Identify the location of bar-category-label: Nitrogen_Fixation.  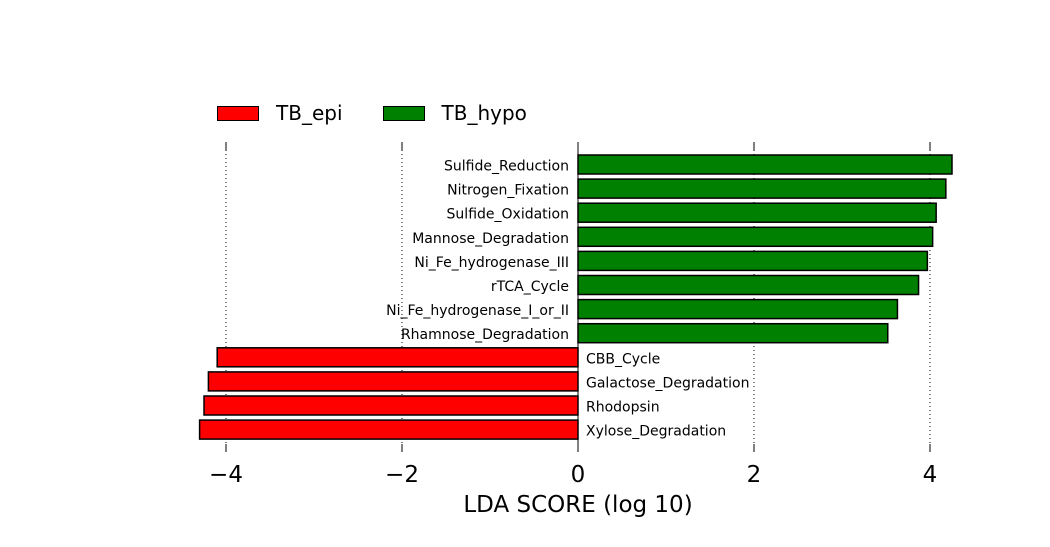
(508, 191).